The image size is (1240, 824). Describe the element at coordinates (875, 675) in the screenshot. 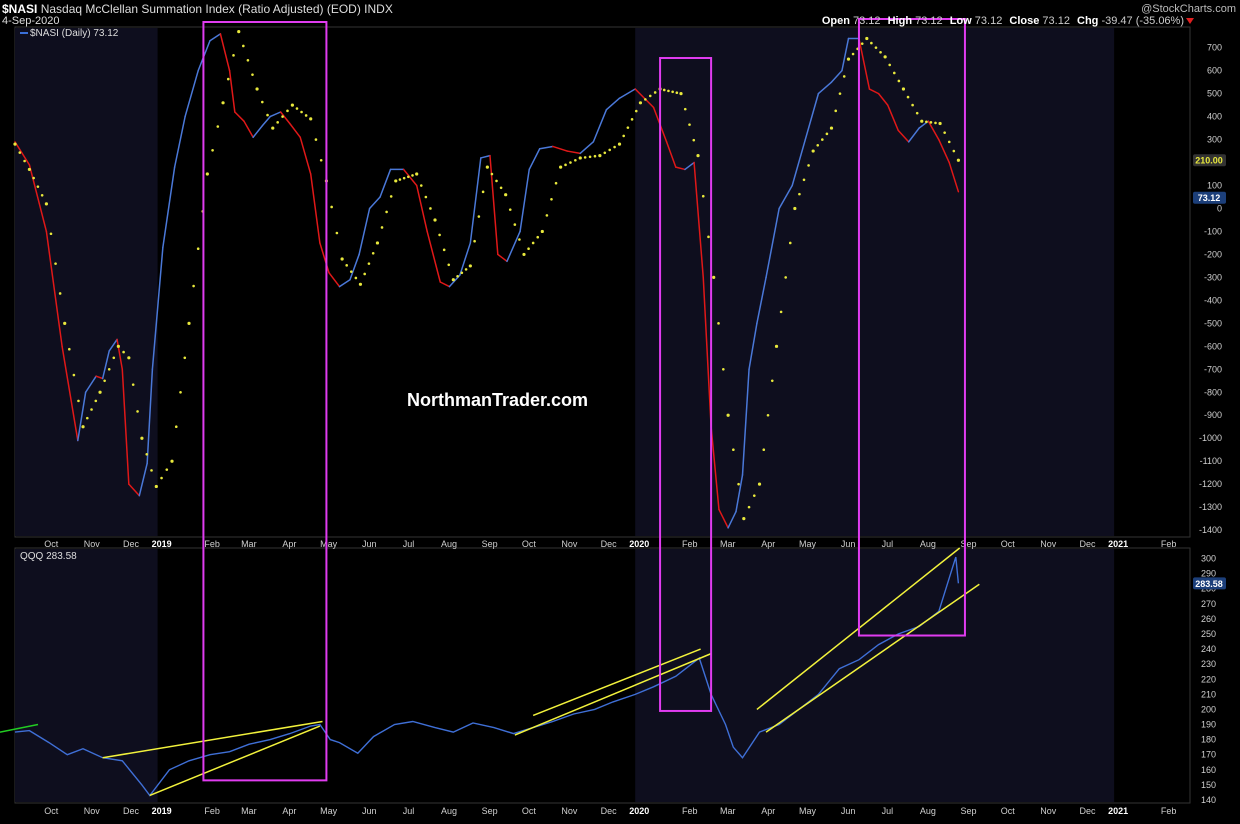

I see `shaded-band` at that location.